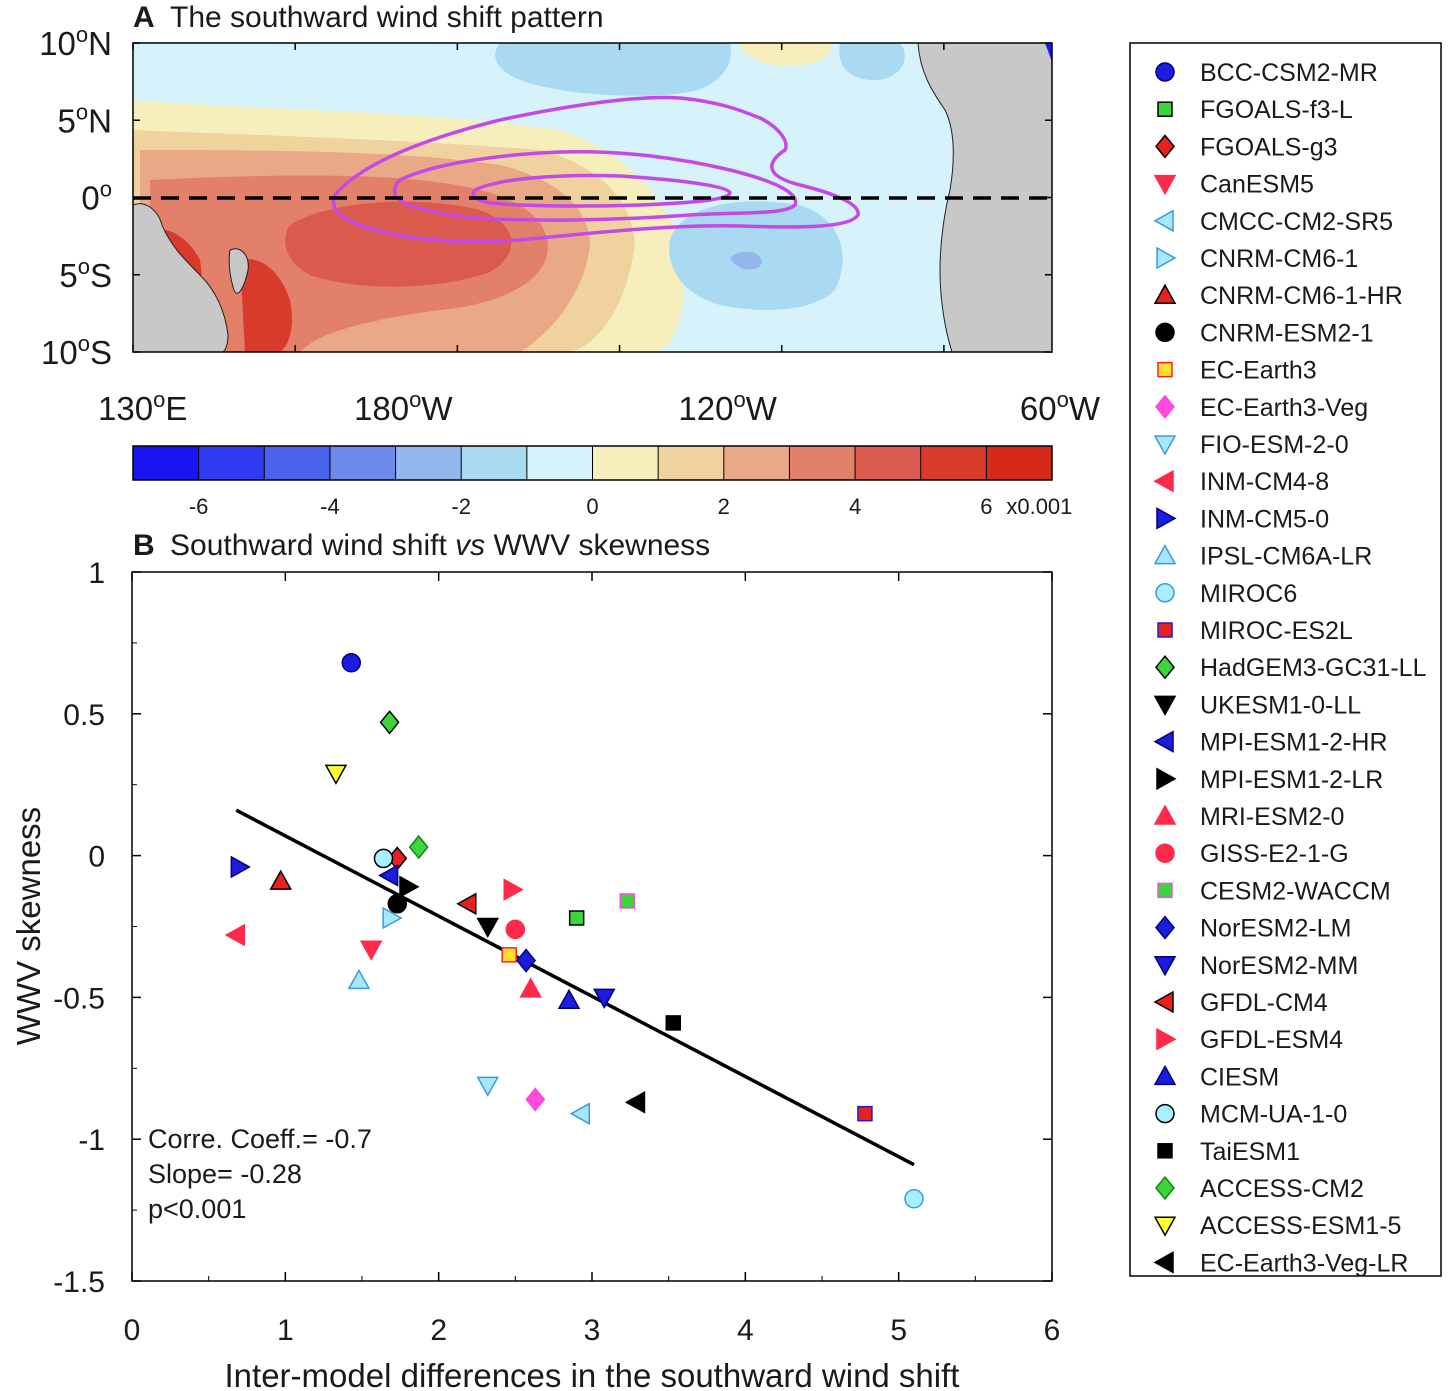 The image size is (1450, 1391). What do you see at coordinates (418, 847) in the screenshot?
I see `point-access-cm2` at bounding box center [418, 847].